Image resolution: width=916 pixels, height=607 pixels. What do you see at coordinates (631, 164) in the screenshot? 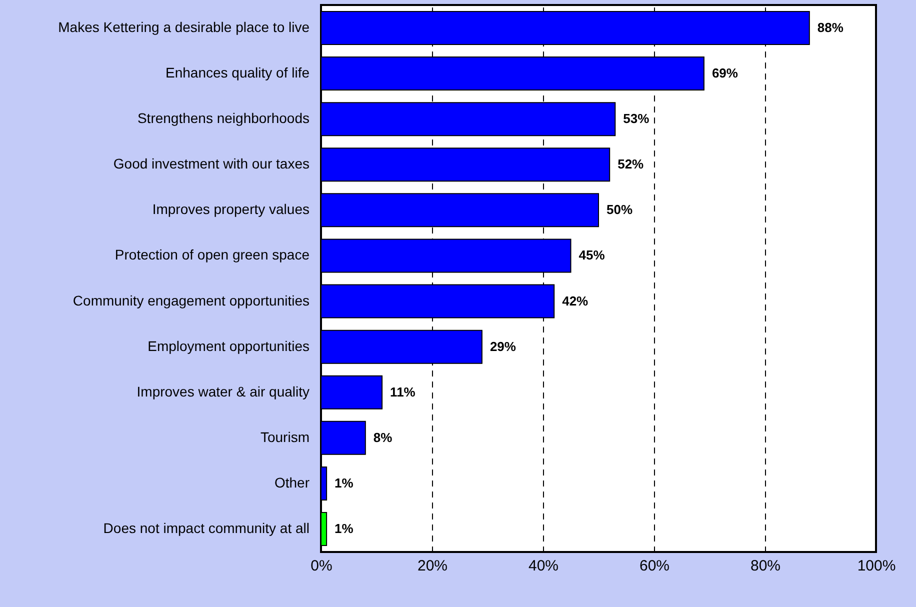
I see `data-label: 52%` at bounding box center [631, 164].